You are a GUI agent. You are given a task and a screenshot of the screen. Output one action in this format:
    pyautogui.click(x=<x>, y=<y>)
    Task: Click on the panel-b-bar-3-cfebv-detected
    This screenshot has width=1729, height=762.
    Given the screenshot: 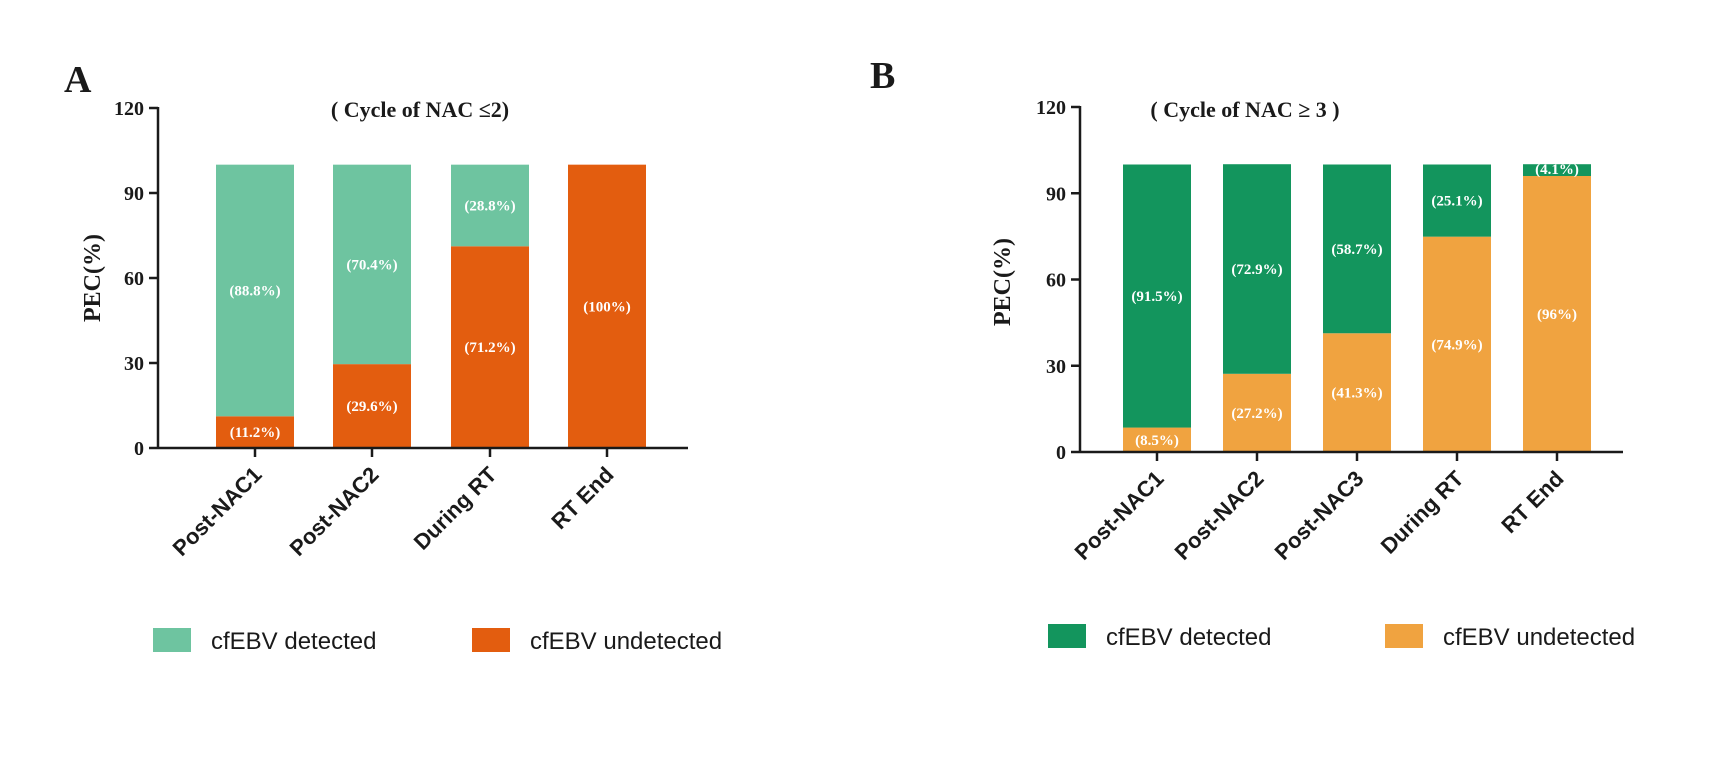 What is the action you would take?
    pyautogui.click(x=1457, y=200)
    